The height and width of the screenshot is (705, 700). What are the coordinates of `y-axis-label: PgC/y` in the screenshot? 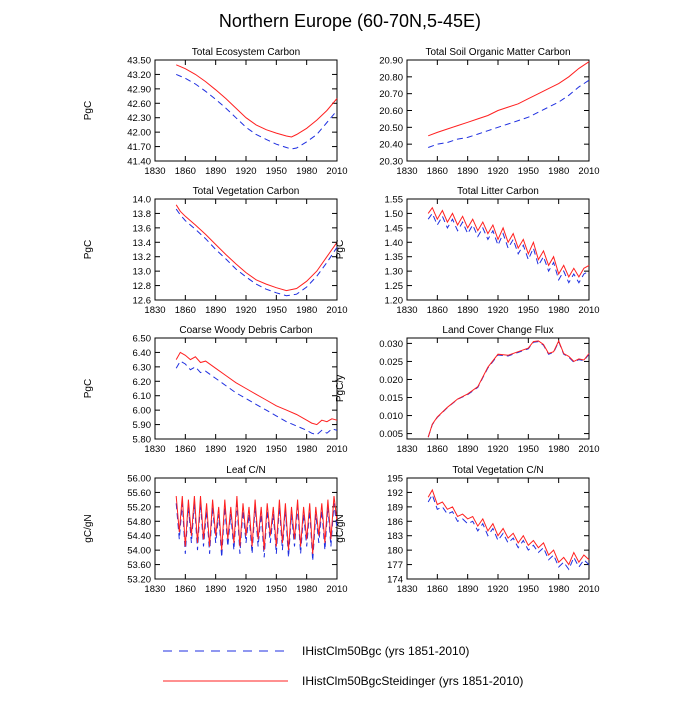 It's located at (340, 388).